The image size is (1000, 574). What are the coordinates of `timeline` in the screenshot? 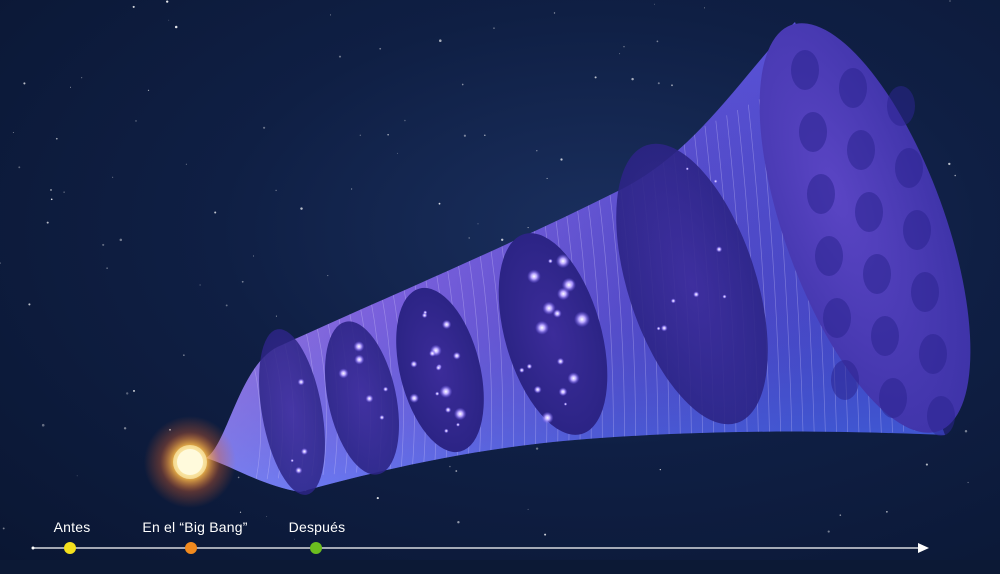 It's located at (480, 548).